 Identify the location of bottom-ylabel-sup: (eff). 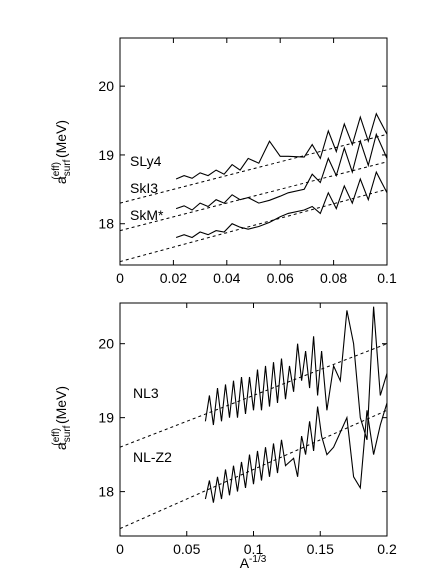
(56, 437).